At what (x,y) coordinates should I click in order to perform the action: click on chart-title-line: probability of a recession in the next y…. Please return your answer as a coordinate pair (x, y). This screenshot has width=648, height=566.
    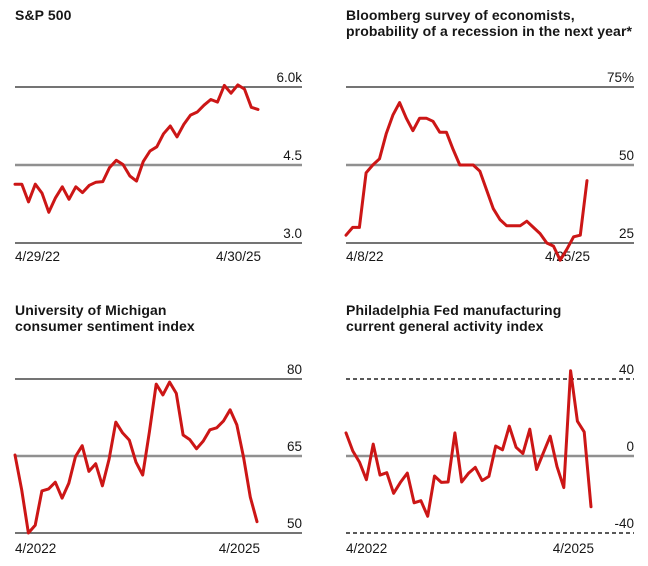
    Looking at the image, I should click on (489, 31).